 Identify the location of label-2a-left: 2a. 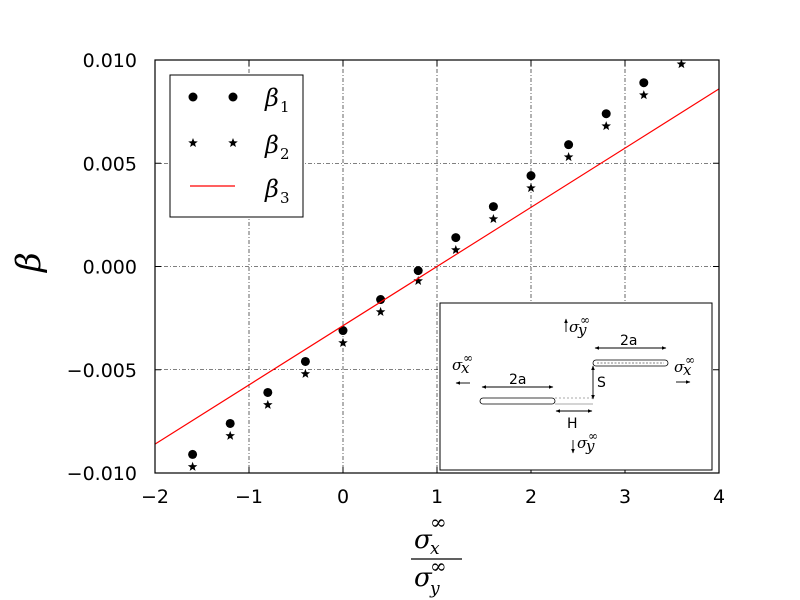
(518, 380).